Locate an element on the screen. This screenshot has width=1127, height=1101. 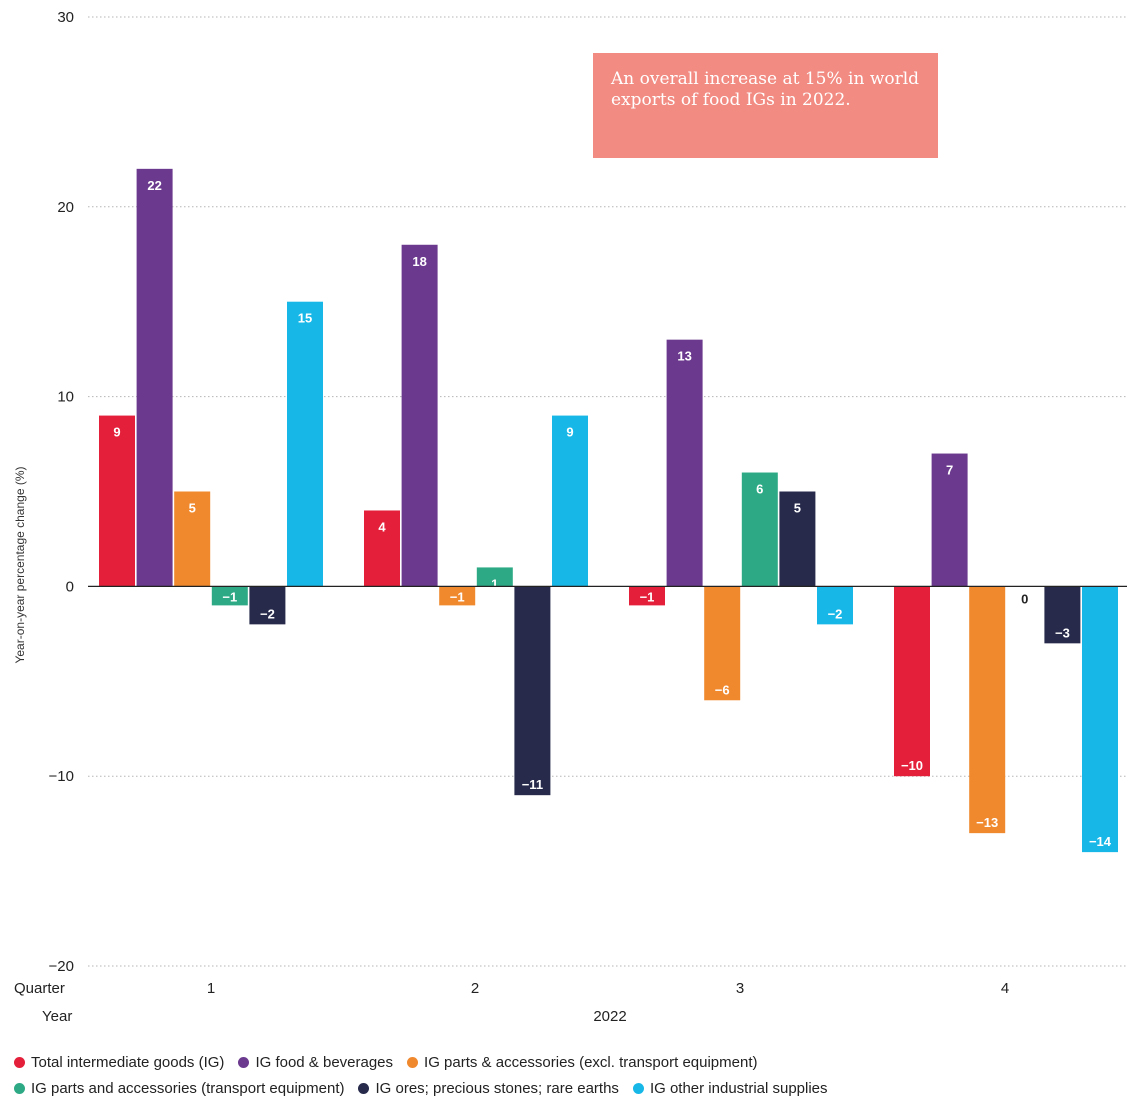
data-label: 13 is located at coordinates (684, 356).